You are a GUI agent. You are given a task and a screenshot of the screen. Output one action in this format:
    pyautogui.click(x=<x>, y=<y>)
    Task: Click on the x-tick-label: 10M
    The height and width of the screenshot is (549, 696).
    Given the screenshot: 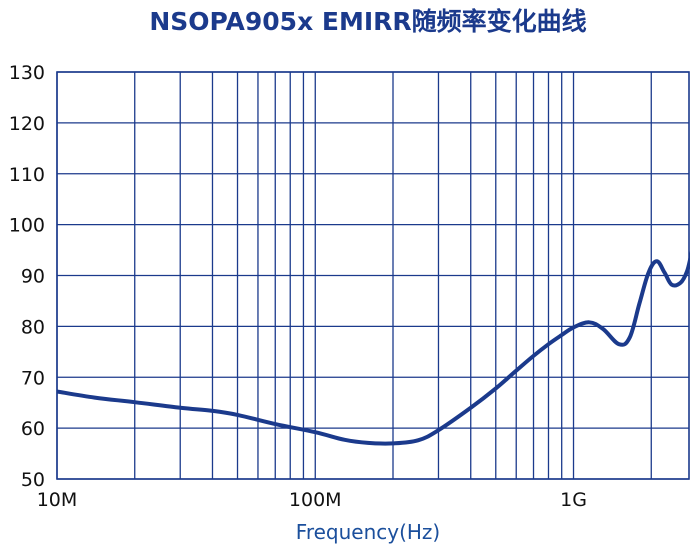 What is the action you would take?
    pyautogui.click(x=57, y=500)
    